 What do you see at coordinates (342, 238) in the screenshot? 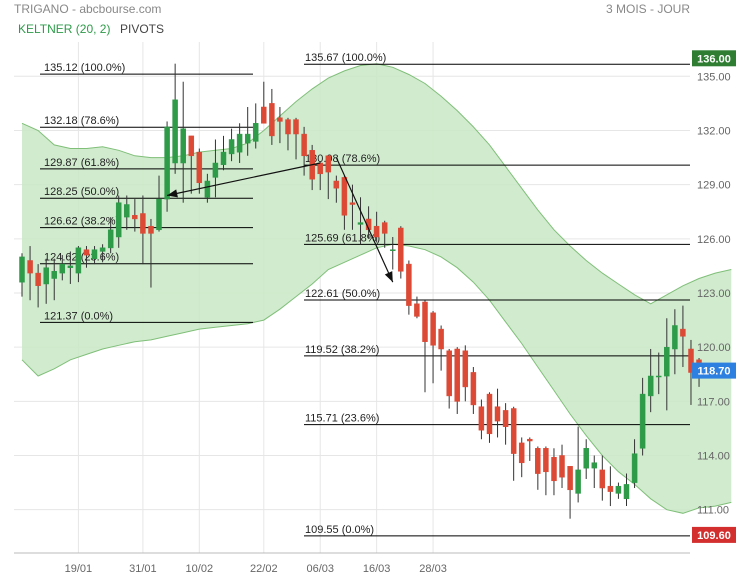
I see `fib-right-label: 125.69 (61.8%)` at bounding box center [342, 238].